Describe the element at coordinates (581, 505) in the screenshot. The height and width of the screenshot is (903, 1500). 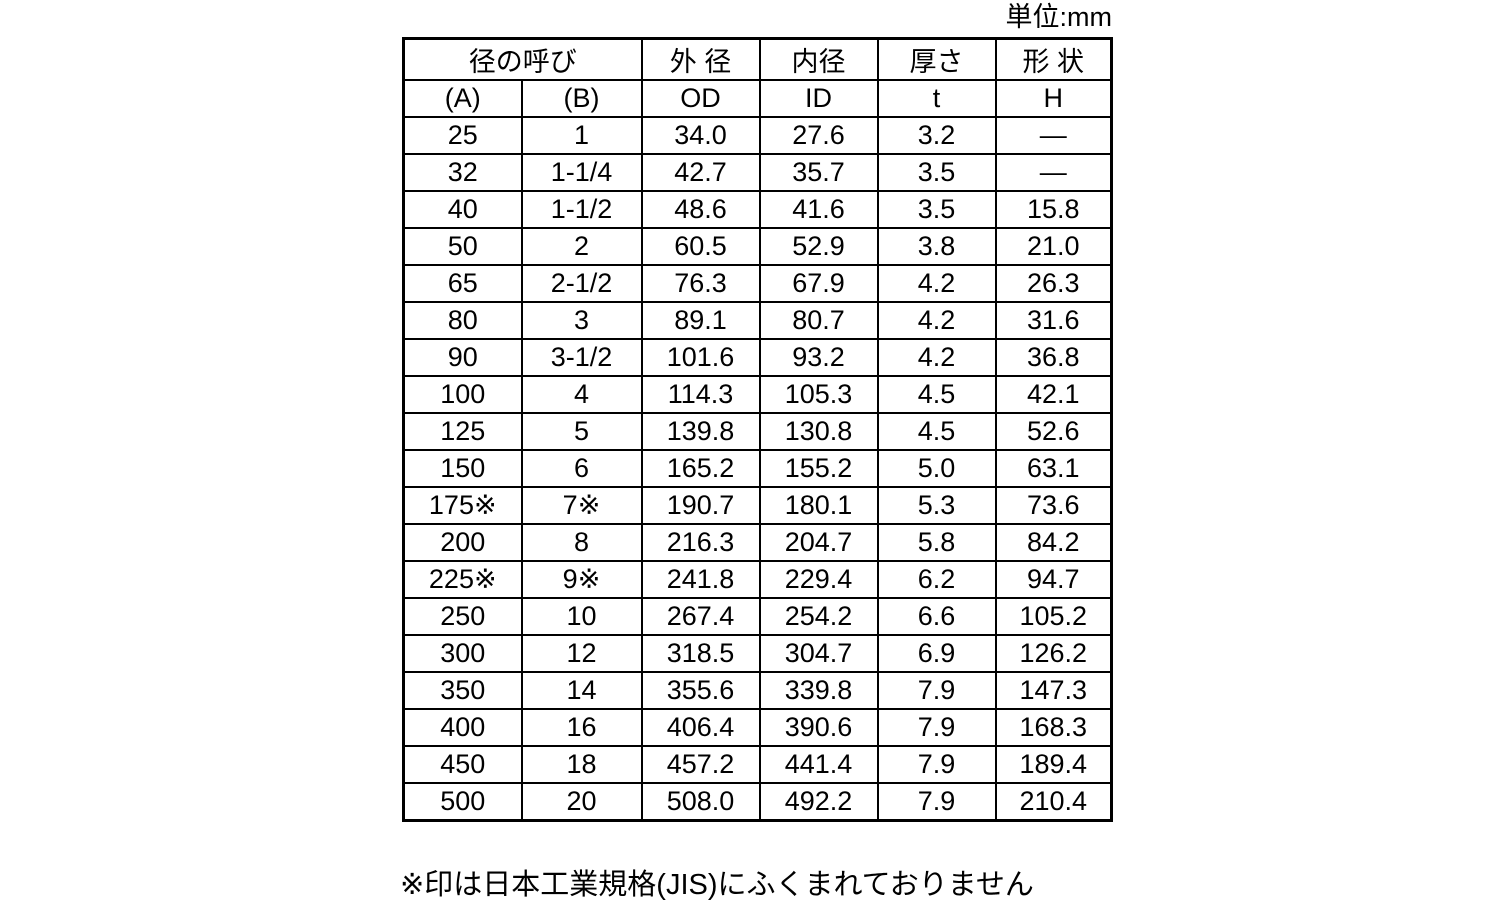
I see `cell-b: 7※` at that location.